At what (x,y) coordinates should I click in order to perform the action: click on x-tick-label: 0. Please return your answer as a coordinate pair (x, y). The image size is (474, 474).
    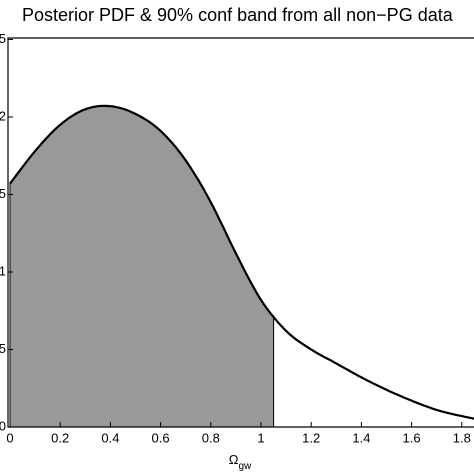
    Looking at the image, I should click on (9, 437).